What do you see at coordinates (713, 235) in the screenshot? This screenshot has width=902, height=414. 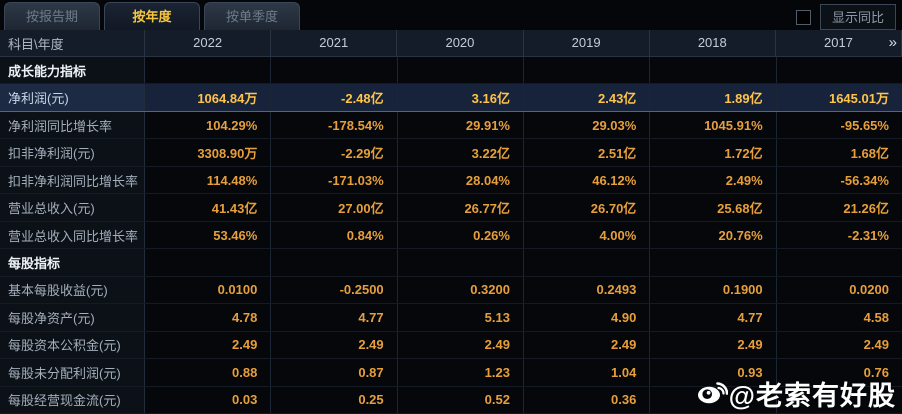 I see `value-cell: 20.76%` at bounding box center [713, 235].